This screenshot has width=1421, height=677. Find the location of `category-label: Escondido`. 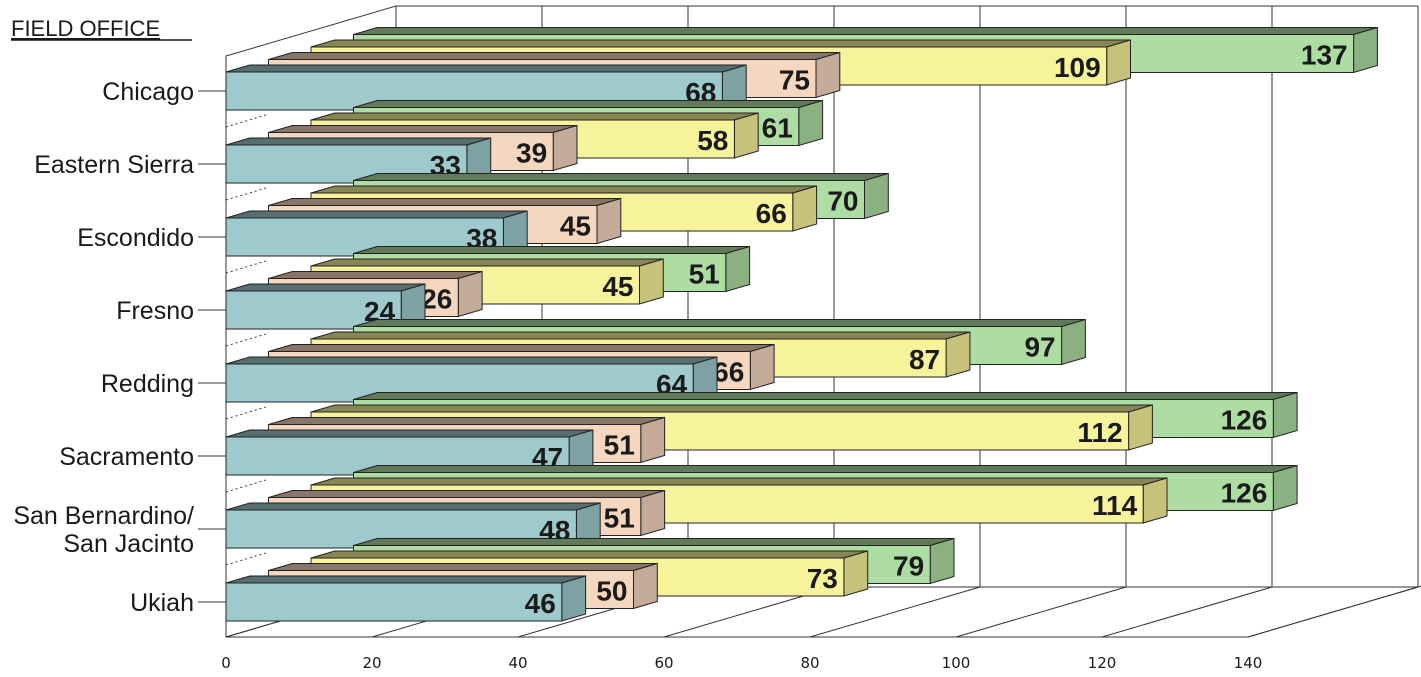

category-label: Escondido is located at coordinates (135, 238).